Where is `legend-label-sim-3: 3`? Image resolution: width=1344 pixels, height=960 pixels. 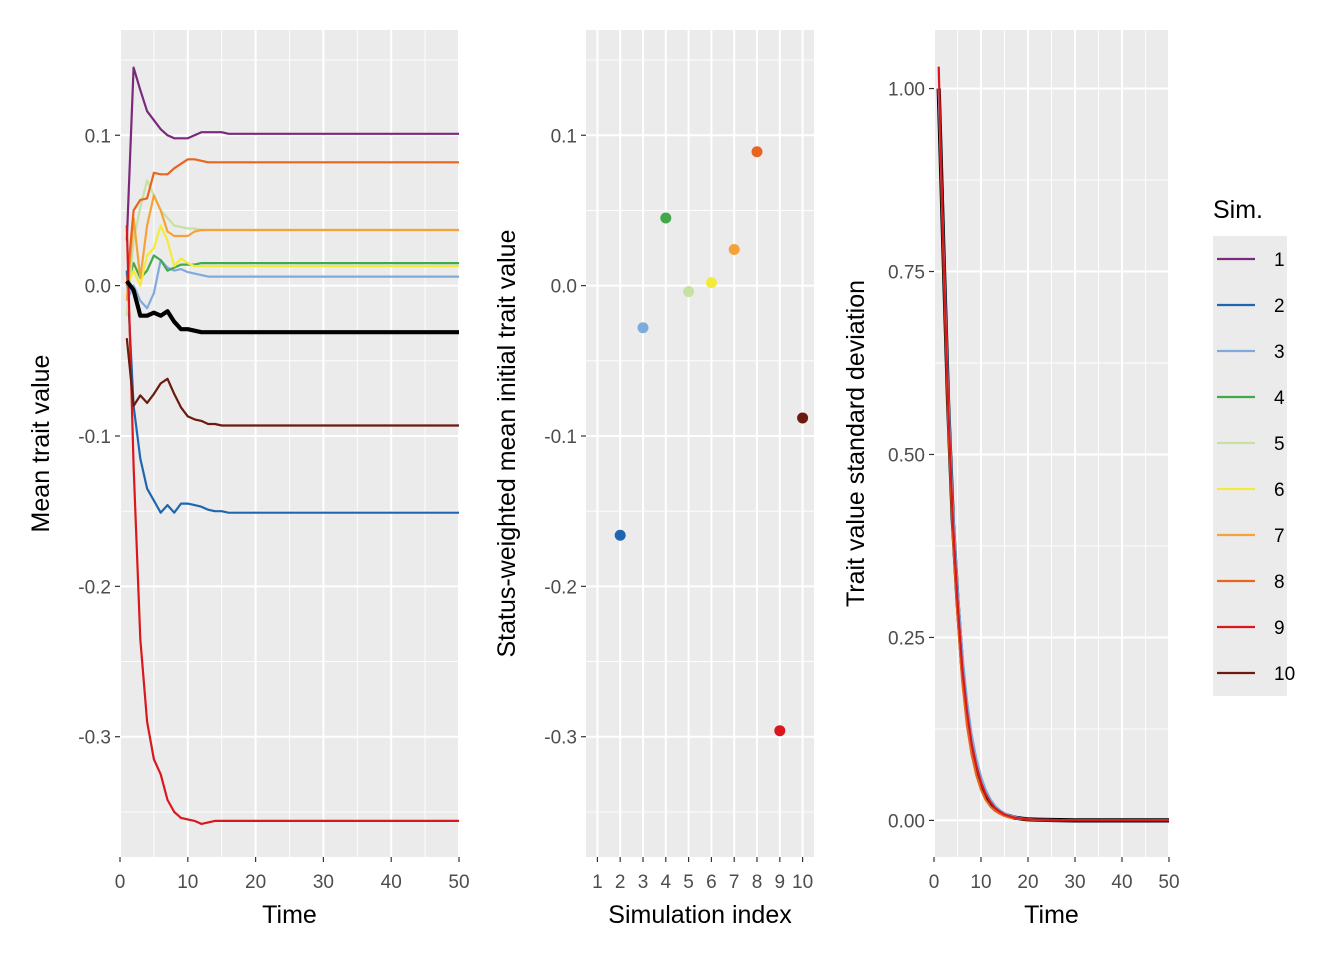 legend-label-sim-3: 3 is located at coordinates (1279, 352).